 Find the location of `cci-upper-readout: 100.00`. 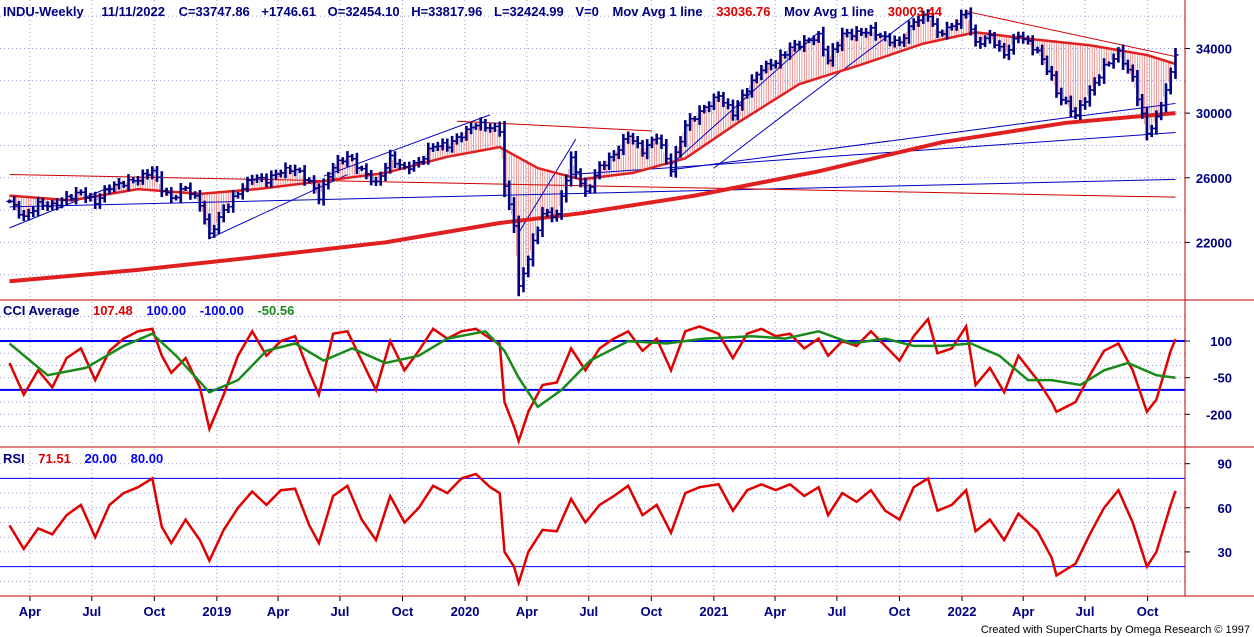

cci-upper-readout: 100.00 is located at coordinates (166, 310).